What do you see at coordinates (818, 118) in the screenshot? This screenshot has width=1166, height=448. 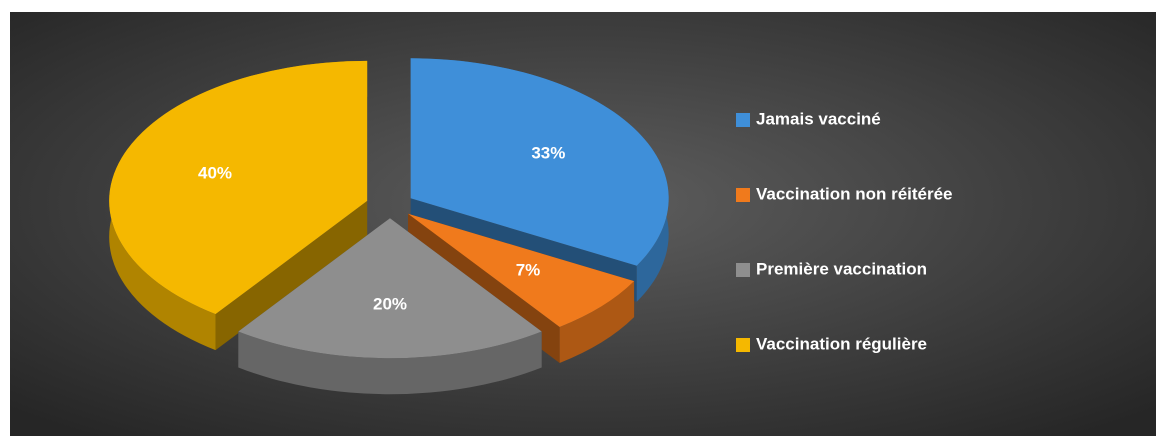 I see `legend-label: Jamais vacciné` at bounding box center [818, 118].